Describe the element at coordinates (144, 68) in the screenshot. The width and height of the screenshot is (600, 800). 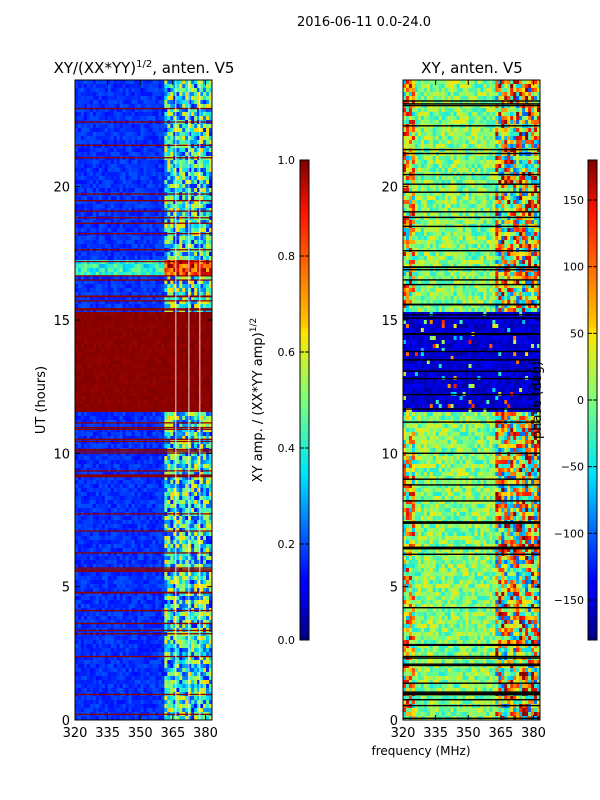
I see `left-panel-title: XY/(XX*YY)1/2, anten. V5` at that location.